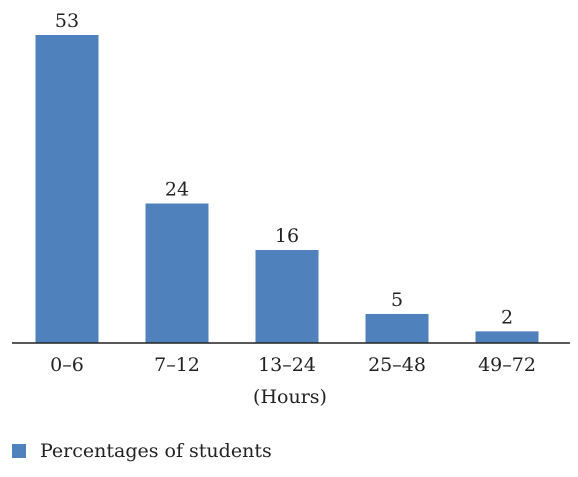 Image resolution: width=578 pixels, height=477 pixels. What do you see at coordinates (177, 365) in the screenshot?
I see `x-tick-label-1: 7–12` at bounding box center [177, 365].